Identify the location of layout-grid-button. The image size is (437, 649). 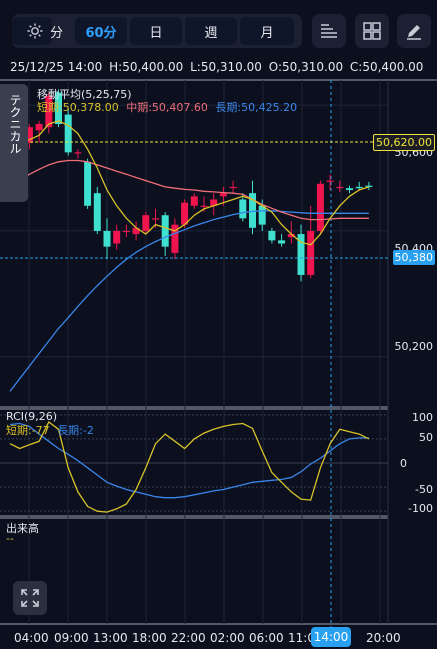
(372, 31).